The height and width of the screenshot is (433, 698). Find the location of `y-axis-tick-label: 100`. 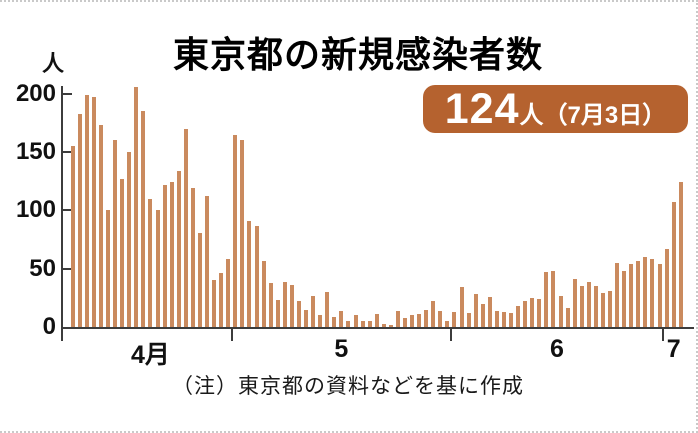

y-axis-tick-label: 100 is located at coordinates (35, 210).